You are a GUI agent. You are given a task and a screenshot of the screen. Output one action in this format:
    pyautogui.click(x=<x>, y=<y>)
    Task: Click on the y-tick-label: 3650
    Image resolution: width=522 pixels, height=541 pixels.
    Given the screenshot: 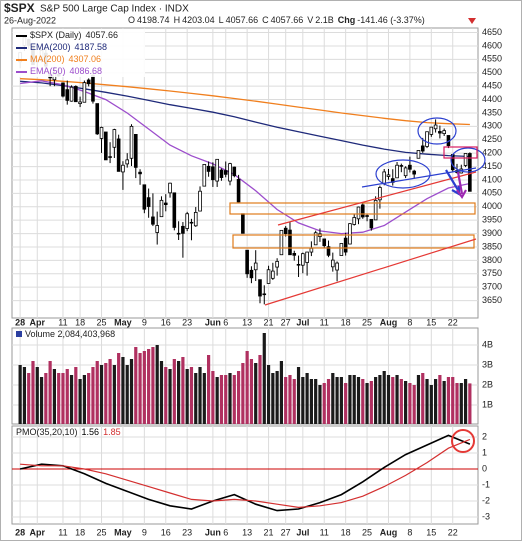 What is the action you would take?
    pyautogui.click(x=492, y=300)
    